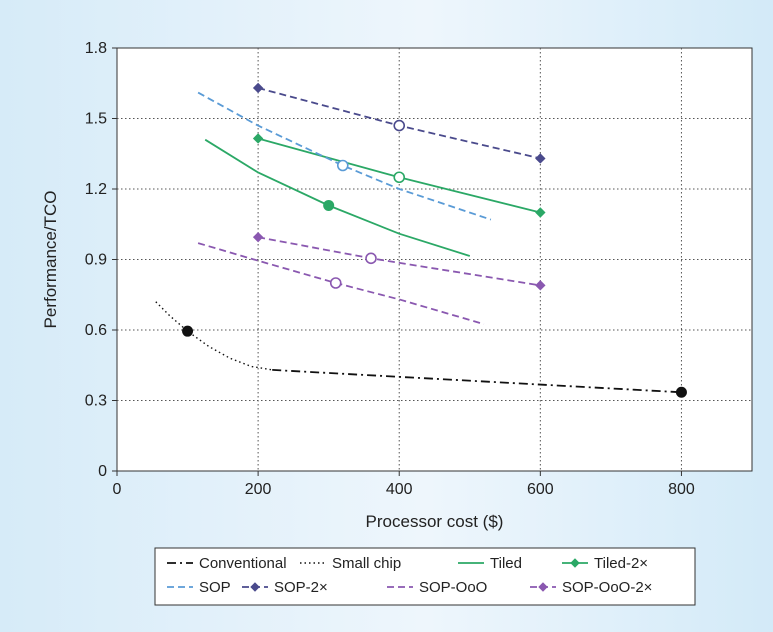 The width and height of the screenshot is (773, 632). Describe the element at coordinates (621, 563) in the screenshot. I see `legend-label-tiled-2x: Tiled-2×` at that location.